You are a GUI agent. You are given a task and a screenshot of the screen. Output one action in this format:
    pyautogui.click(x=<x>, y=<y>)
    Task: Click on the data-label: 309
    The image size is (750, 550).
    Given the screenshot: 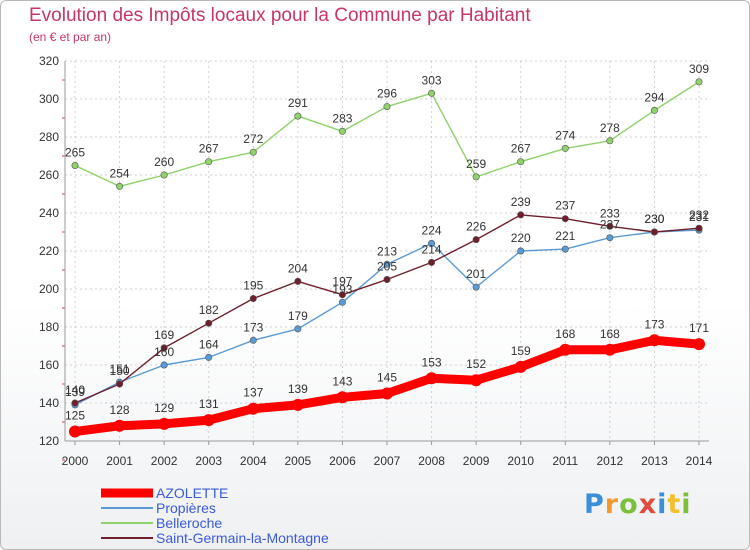 What is the action you would take?
    pyautogui.click(x=699, y=69)
    